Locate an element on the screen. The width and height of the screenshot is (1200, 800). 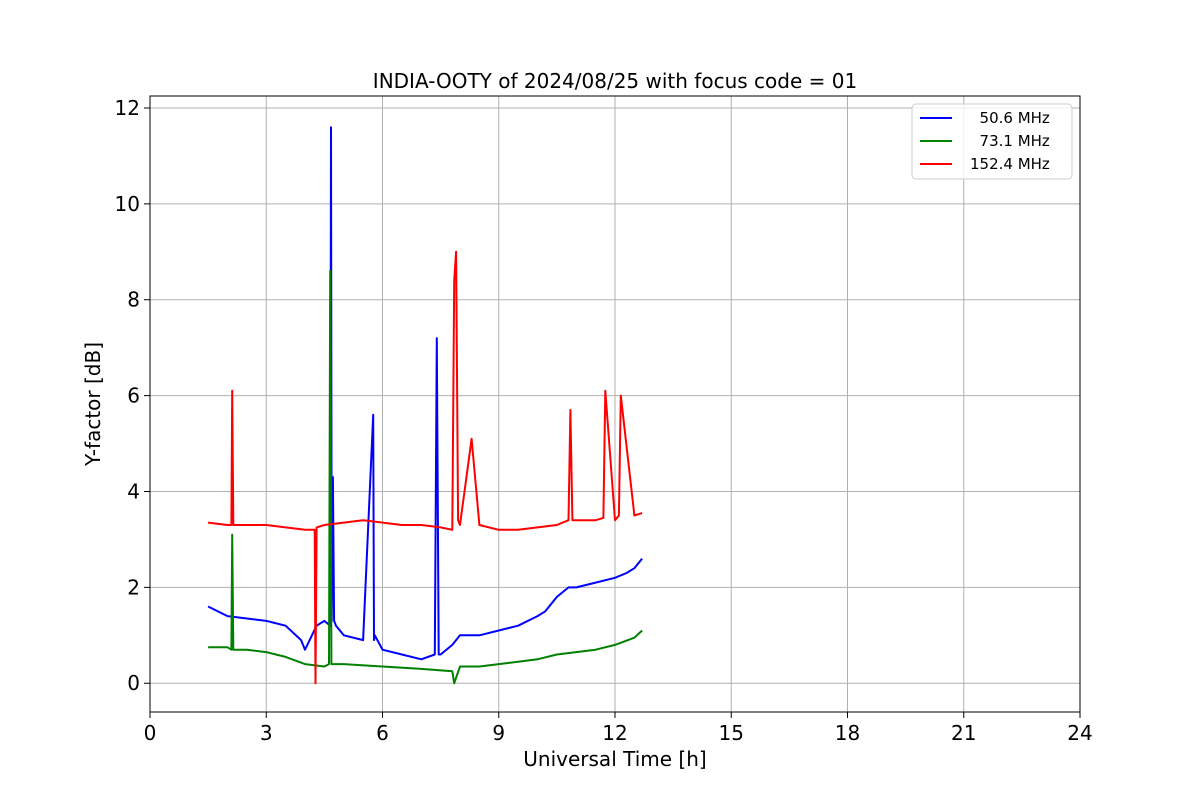
x-axis: 0 3 6 9 12 15 18 21 24 is located at coordinates (618, 728).